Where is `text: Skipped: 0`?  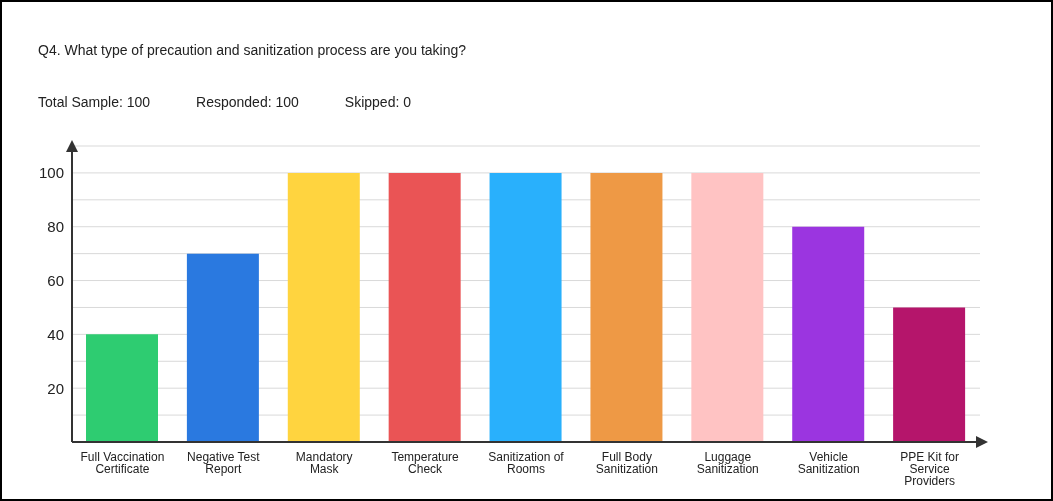
text: Skipped: 0 is located at coordinates (378, 102).